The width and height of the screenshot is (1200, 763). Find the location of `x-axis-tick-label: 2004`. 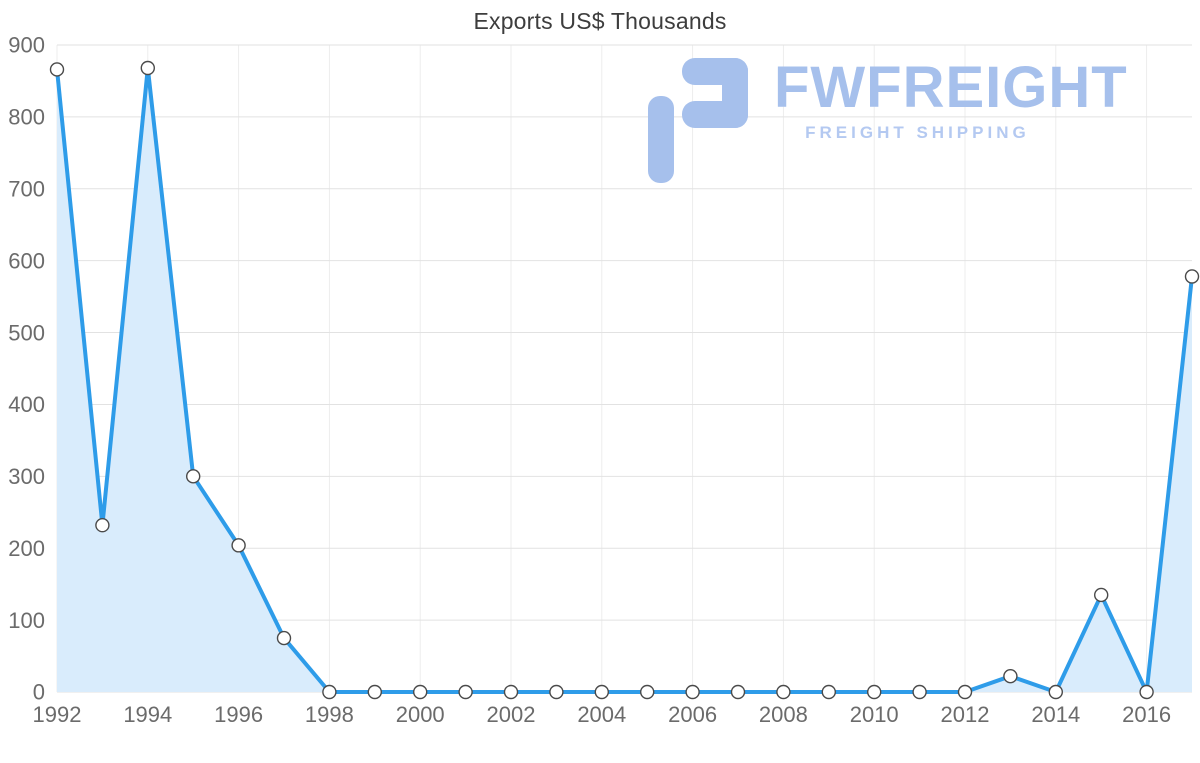

x-axis-tick-label: 2004 is located at coordinates (601, 714).